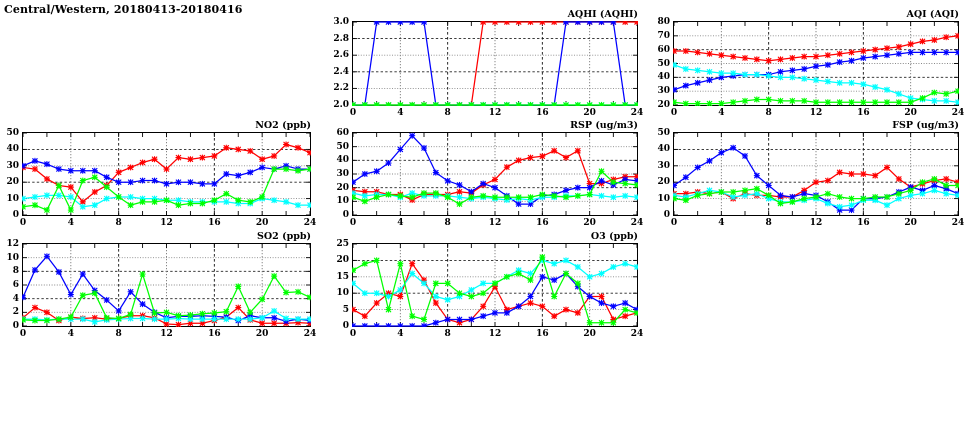  I want to click on y-axis-label-so2-1: 2, so click(15, 312).